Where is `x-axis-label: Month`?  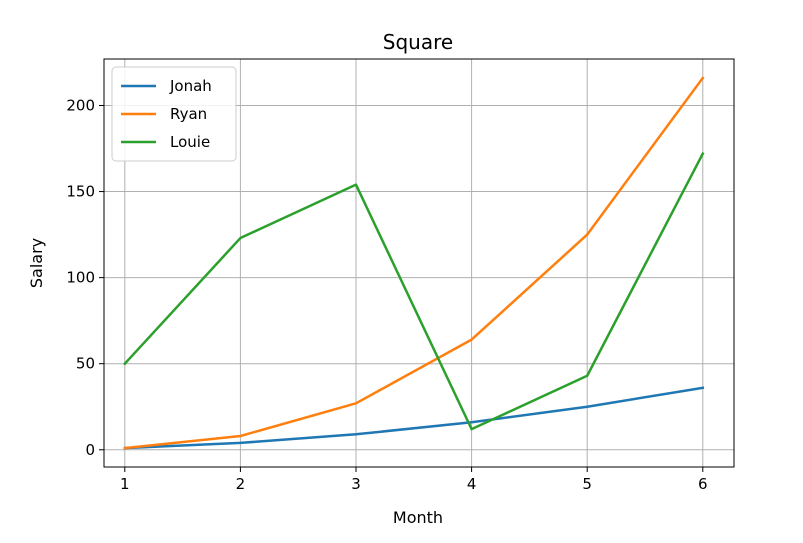 x-axis-label: Month is located at coordinates (418, 517).